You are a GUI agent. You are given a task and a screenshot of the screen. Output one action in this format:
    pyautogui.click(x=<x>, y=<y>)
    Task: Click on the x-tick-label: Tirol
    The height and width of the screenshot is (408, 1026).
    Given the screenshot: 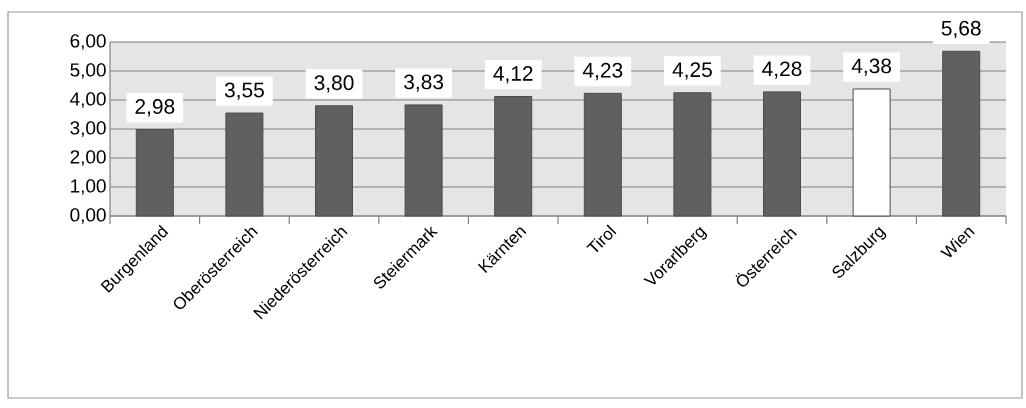 What is the action you would take?
    pyautogui.click(x=601, y=238)
    